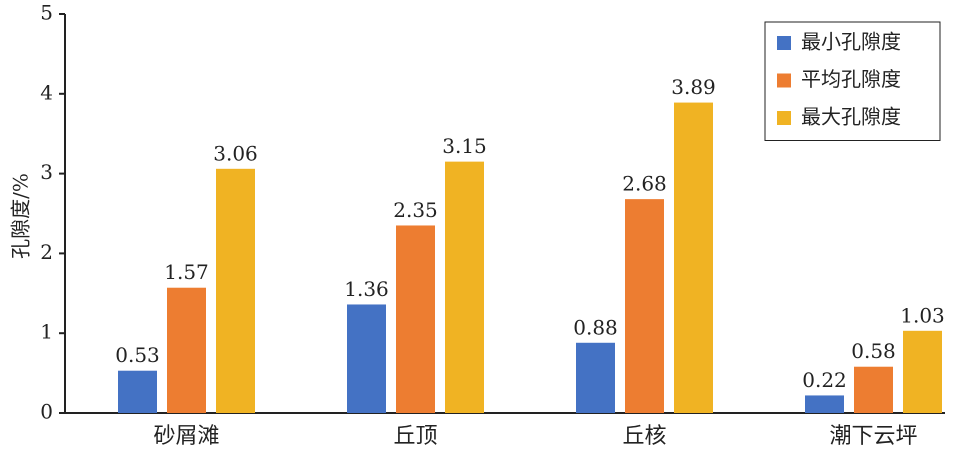 Image resolution: width=955 pixels, height=450 pixels. I want to click on data-label: 1.03, so click(922, 315).